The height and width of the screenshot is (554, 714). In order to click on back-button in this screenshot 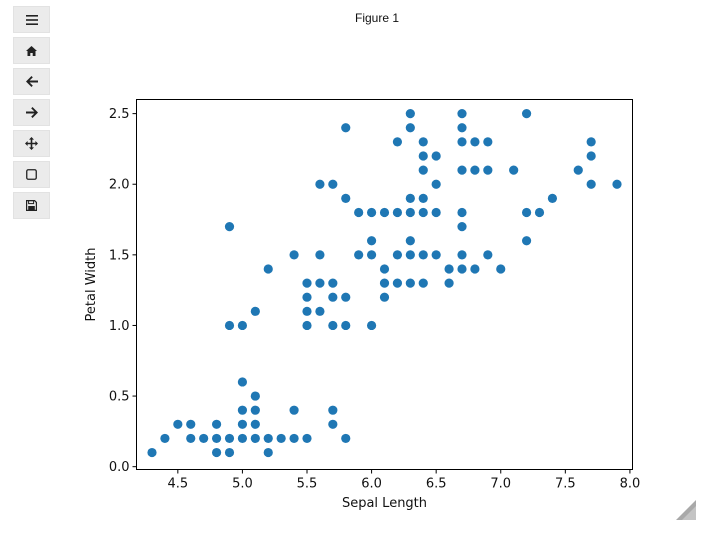, I will do `click(31, 81)`.